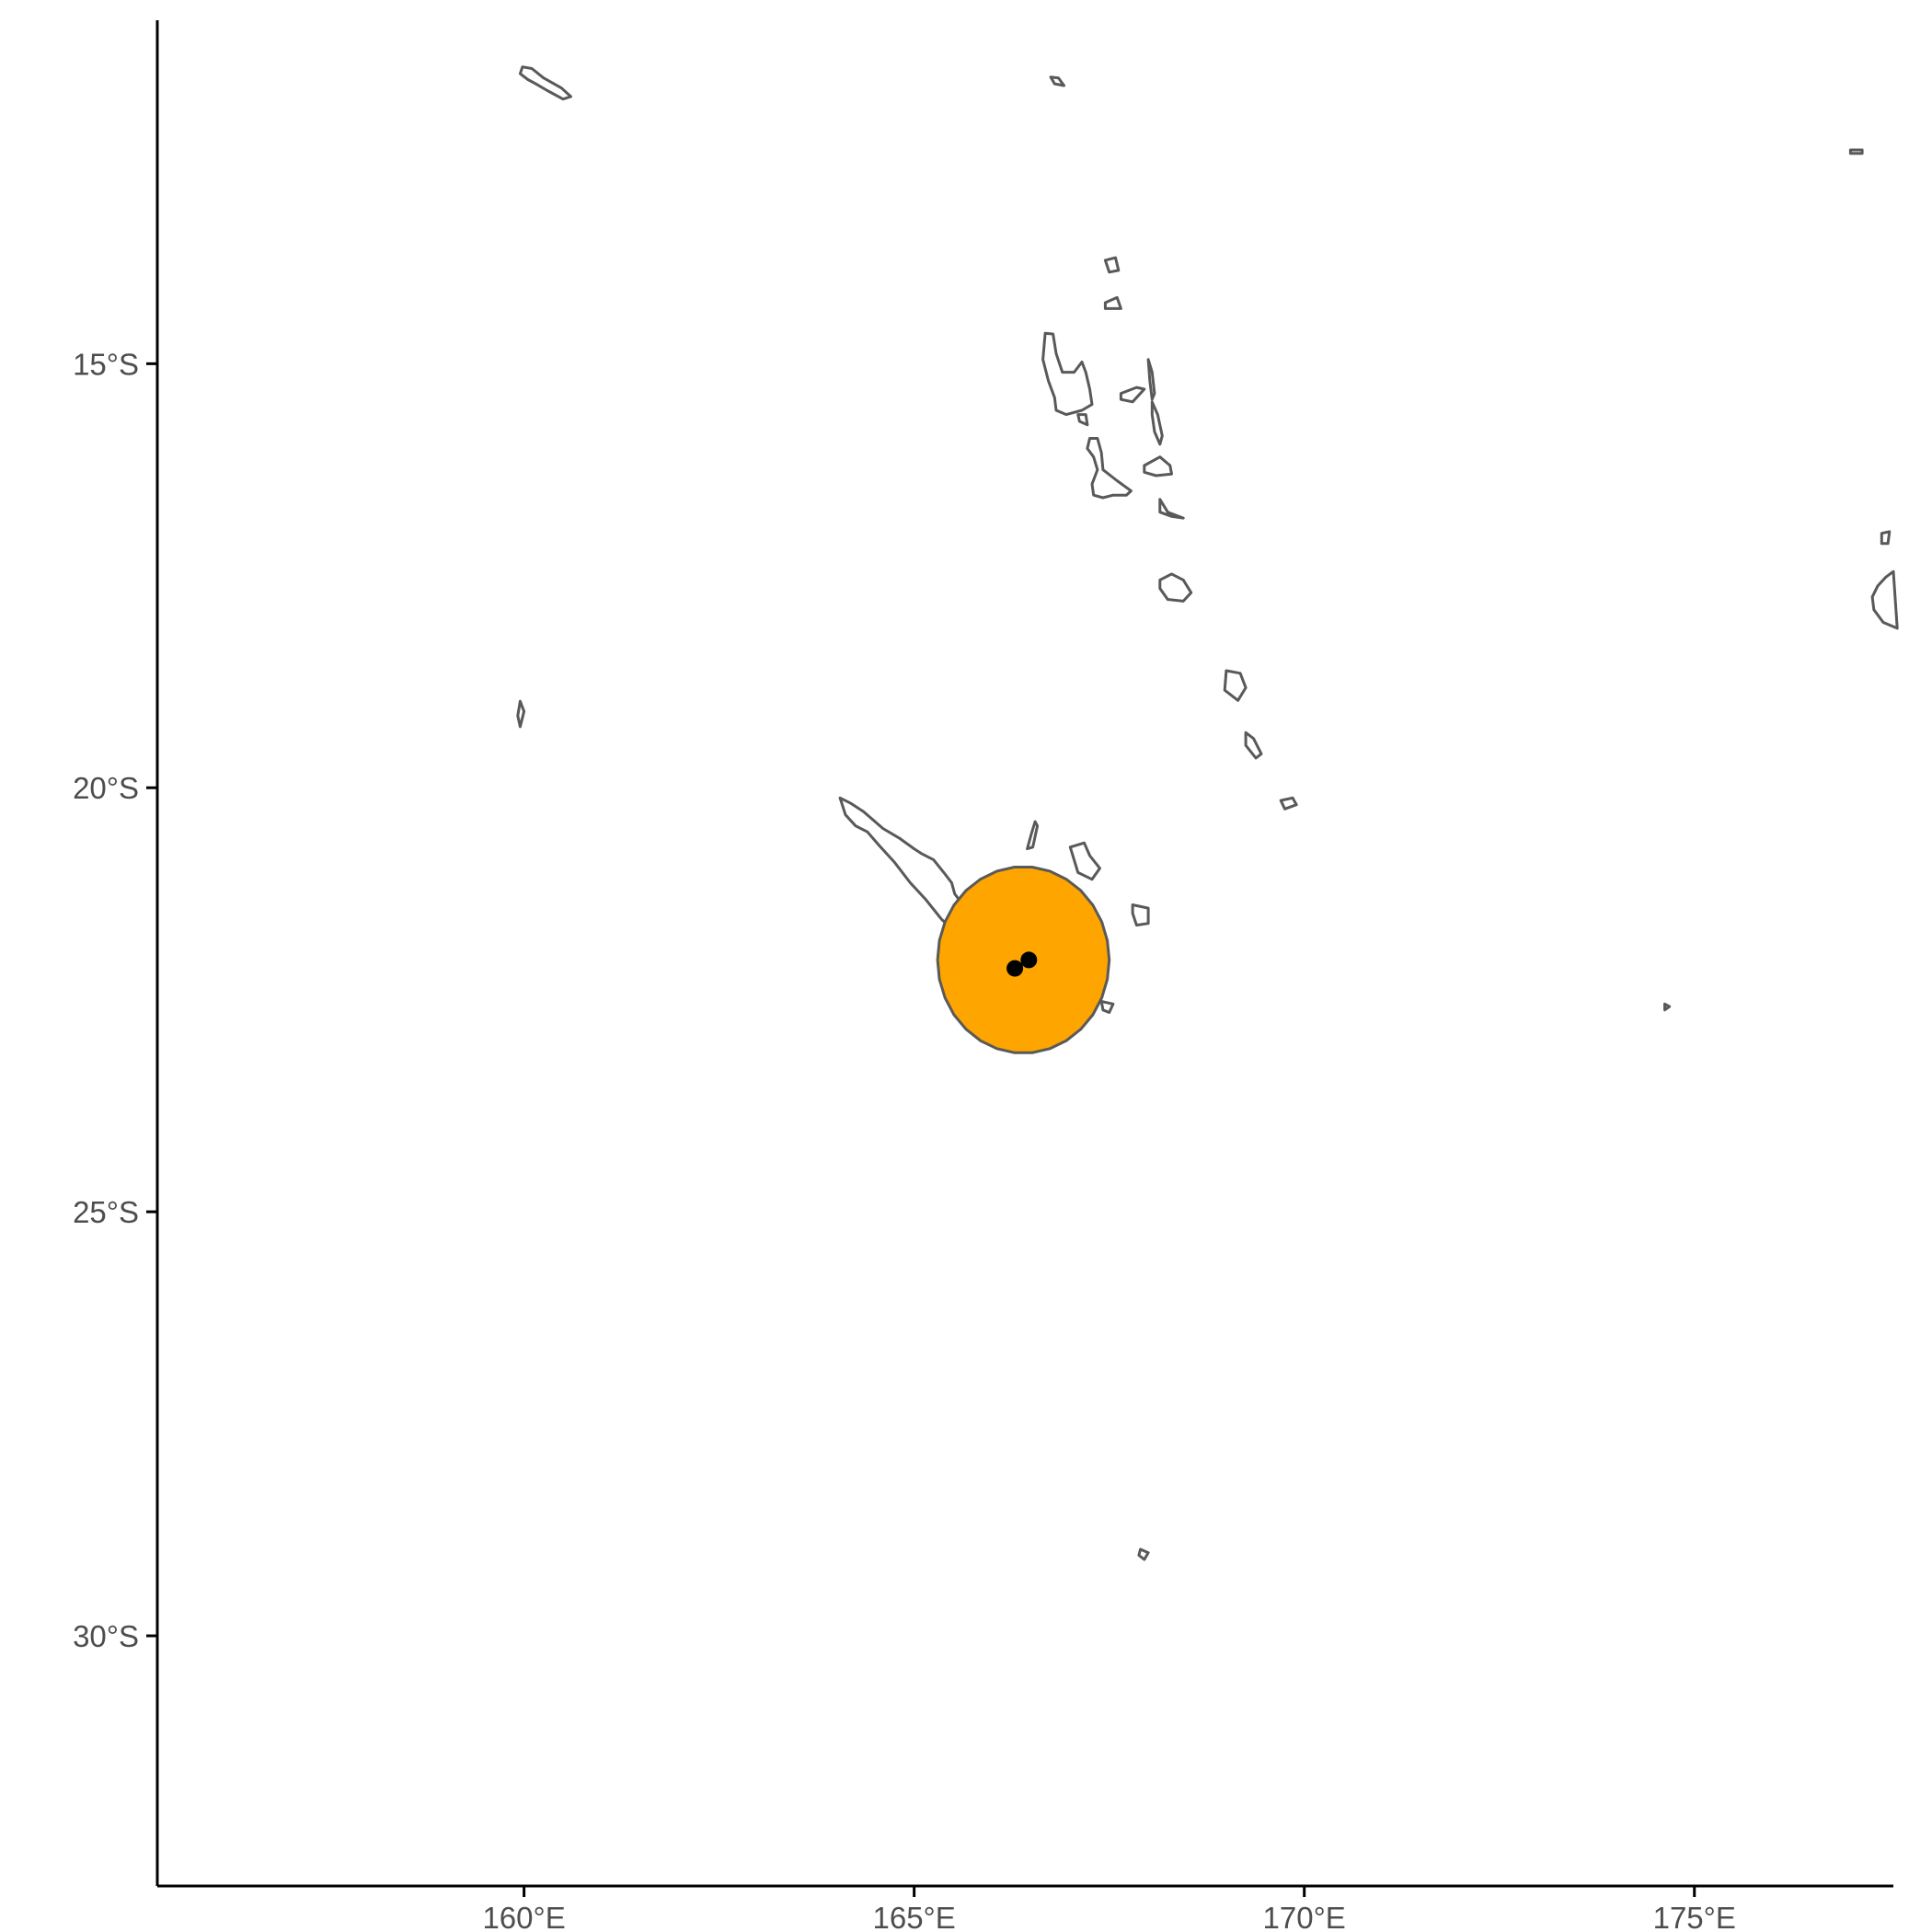 The width and height of the screenshot is (1932, 1932). What do you see at coordinates (523, 1916) in the screenshot?
I see `x-tick-label: 160°E` at bounding box center [523, 1916].